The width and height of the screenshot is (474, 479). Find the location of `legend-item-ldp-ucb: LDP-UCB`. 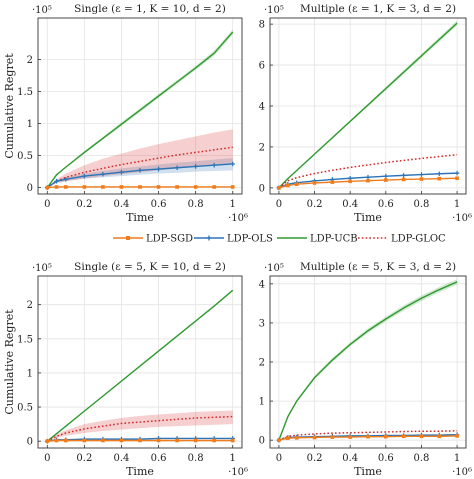

legend-item-ldp-ucb: LDP-UCB is located at coordinates (317, 239).